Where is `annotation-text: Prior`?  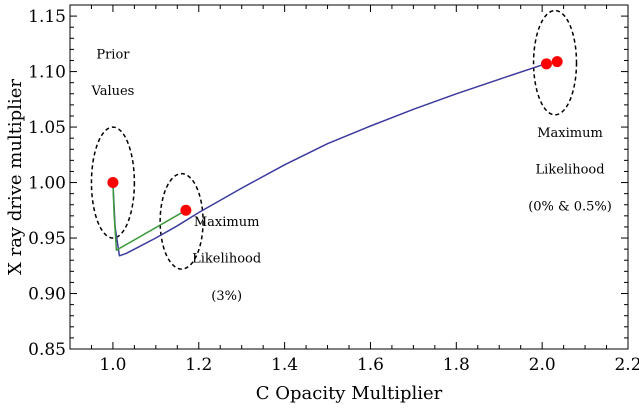 annotation-text: Prior is located at coordinates (113, 54).